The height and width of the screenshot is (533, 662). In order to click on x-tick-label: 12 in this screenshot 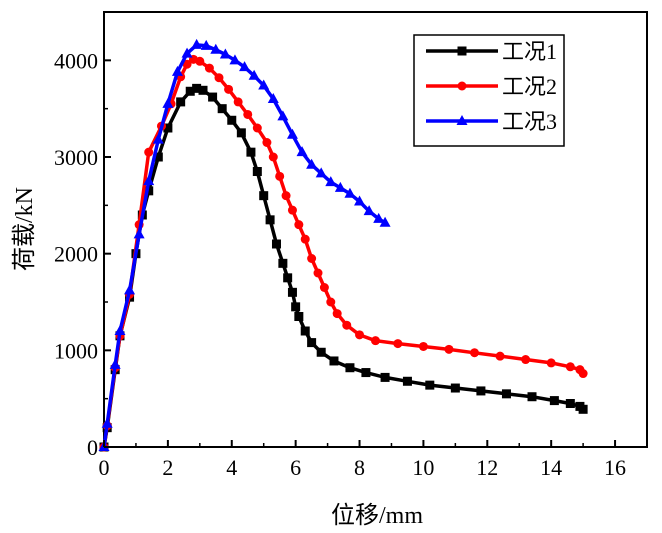, I will do `click(487, 467)`.